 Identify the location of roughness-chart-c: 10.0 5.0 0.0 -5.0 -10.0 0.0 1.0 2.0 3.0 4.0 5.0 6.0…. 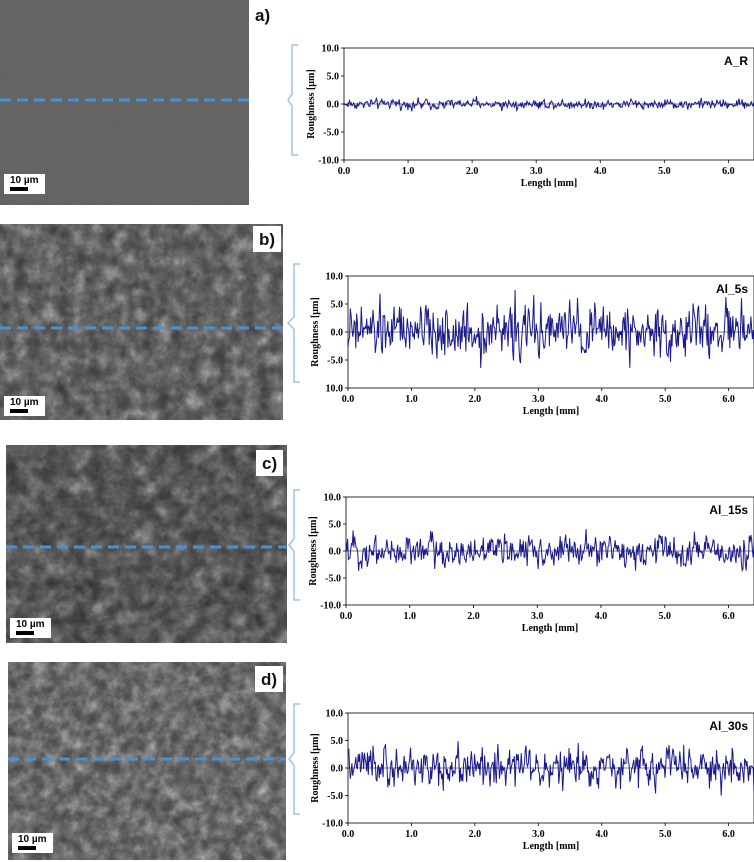
(526, 561).